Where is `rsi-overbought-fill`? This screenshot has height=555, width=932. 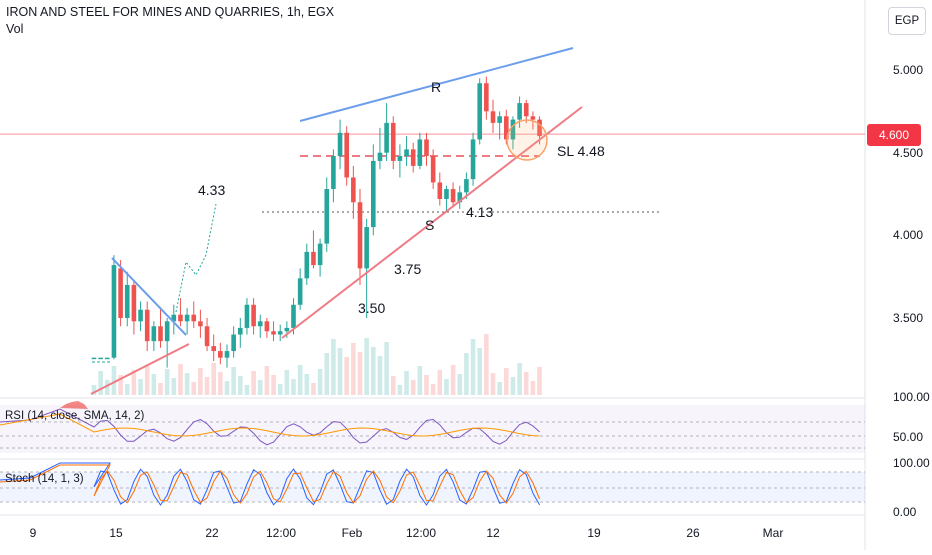
rsi-overbought-fill is located at coordinates (74, 405).